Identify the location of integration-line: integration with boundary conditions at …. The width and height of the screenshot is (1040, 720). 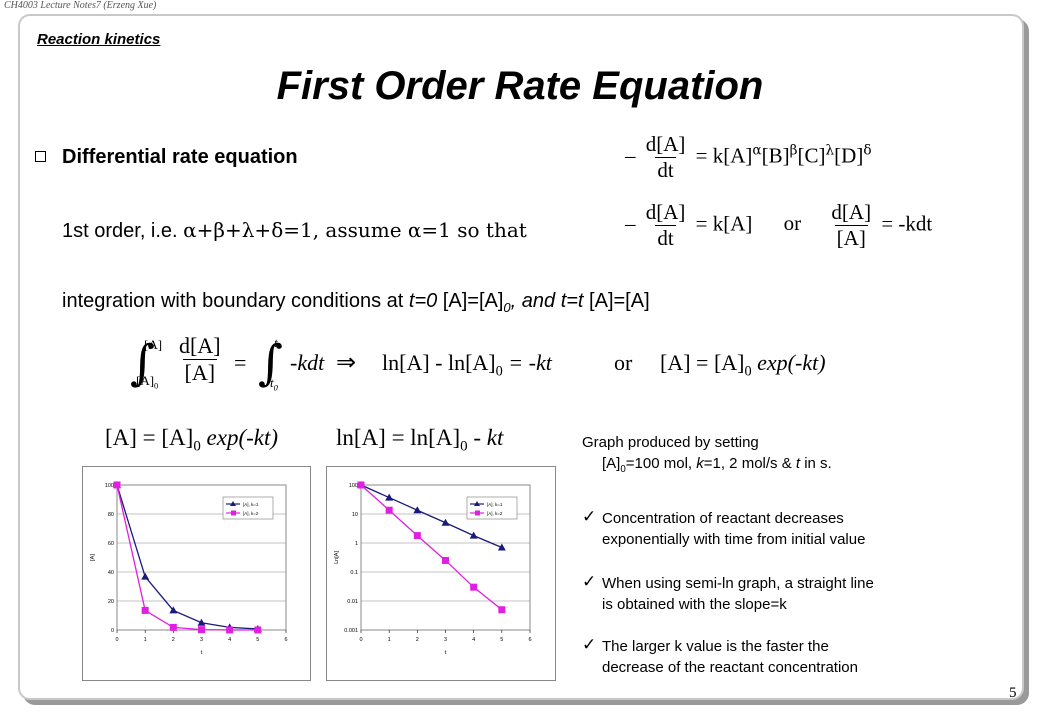
(356, 302).